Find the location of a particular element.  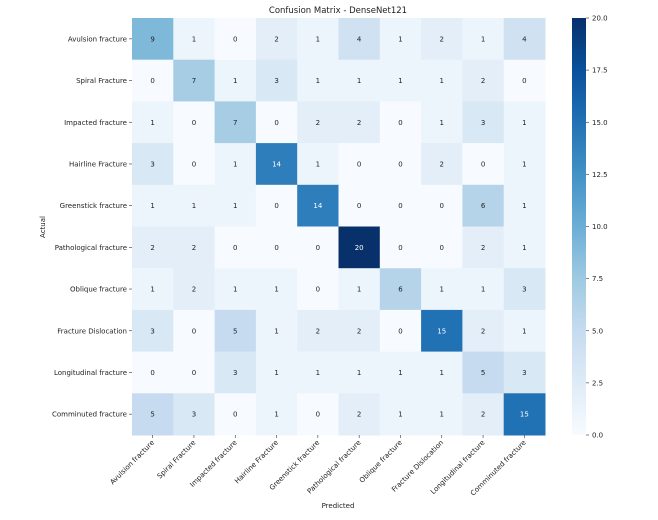

colorbar-tick-label: 0.0 is located at coordinates (597, 436).